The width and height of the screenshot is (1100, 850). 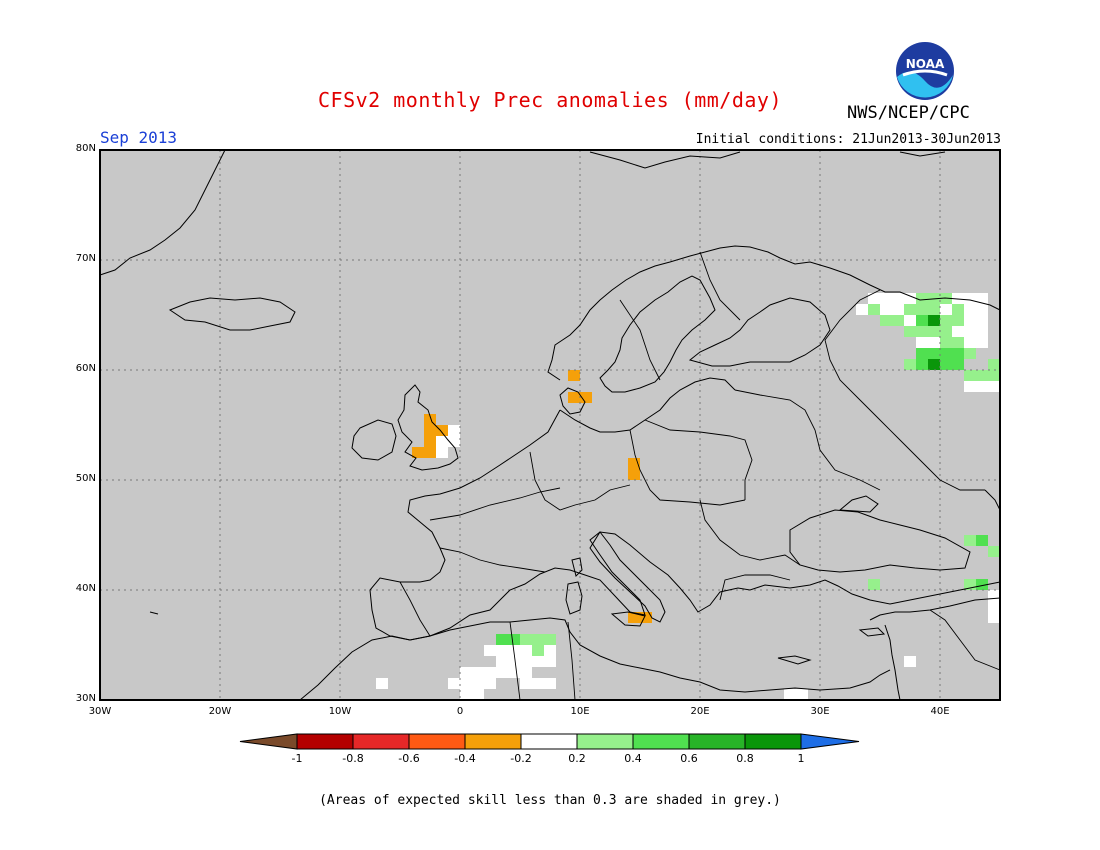 I want to click on legend-arrow-left, so click(x=268, y=741).